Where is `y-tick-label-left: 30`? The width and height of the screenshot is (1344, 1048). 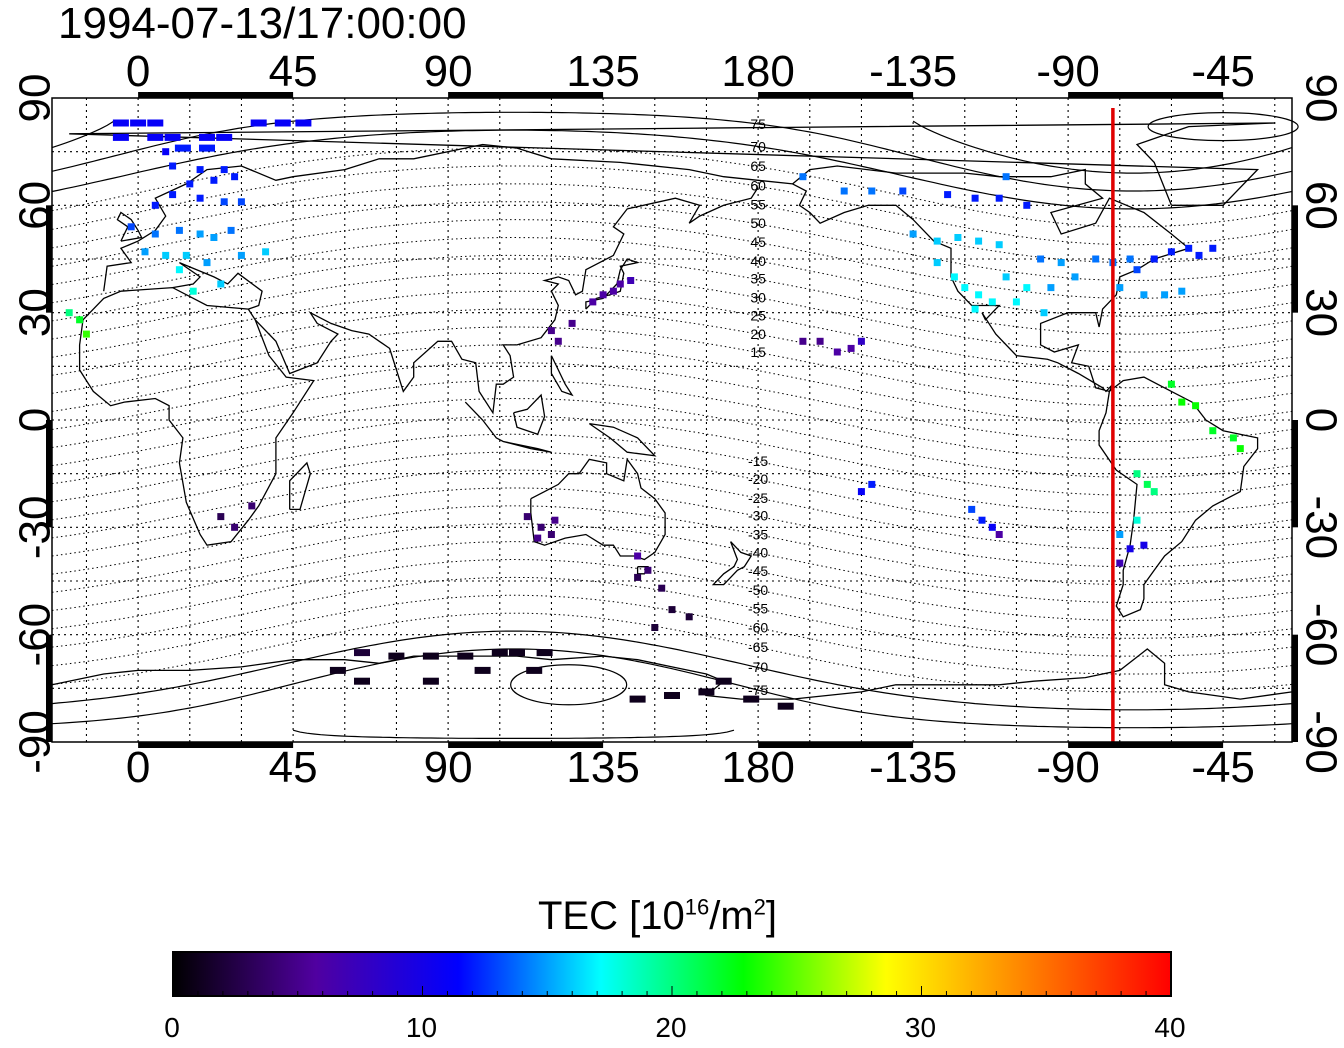
y-tick-label-left: 30 is located at coordinates (35, 312).